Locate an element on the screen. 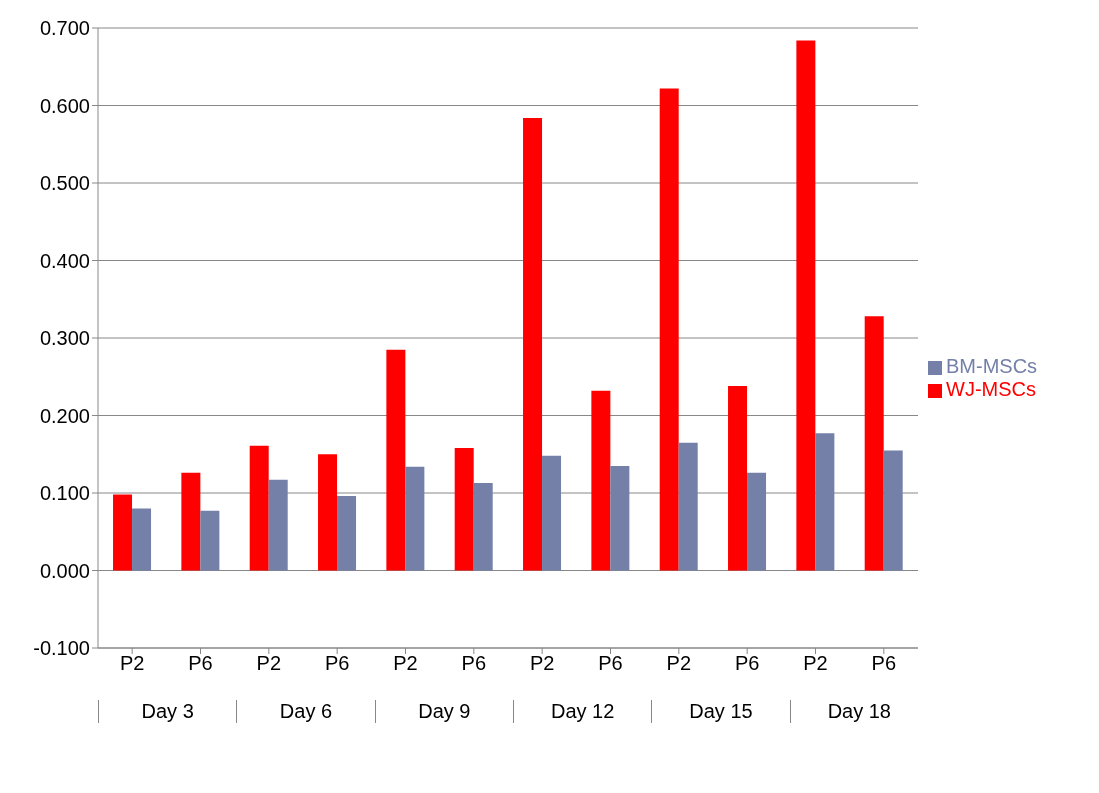 The height and width of the screenshot is (793, 1099). y-tick-label: -0.100 is located at coordinates (61, 648).